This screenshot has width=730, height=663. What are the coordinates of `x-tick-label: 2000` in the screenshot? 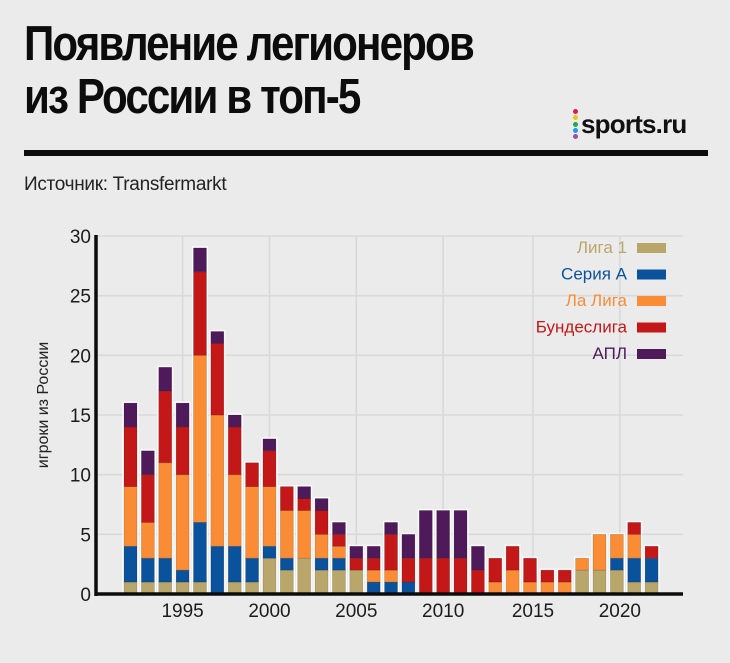 It's located at (269, 611).